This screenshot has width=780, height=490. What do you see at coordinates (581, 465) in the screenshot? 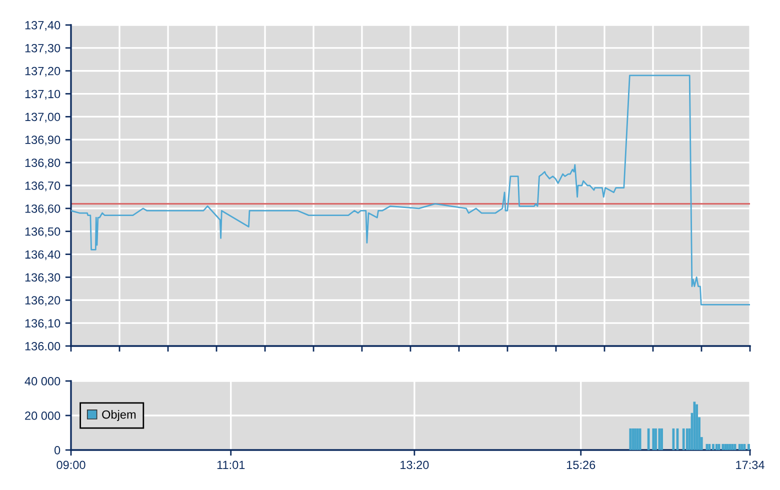
I see `x-tick-label: 15:26` at bounding box center [581, 465].